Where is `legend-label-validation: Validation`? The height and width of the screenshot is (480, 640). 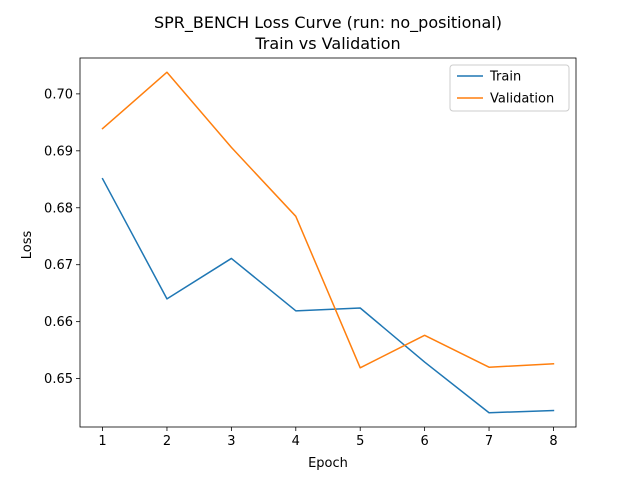 legend-label-validation: Validation is located at coordinates (522, 99).